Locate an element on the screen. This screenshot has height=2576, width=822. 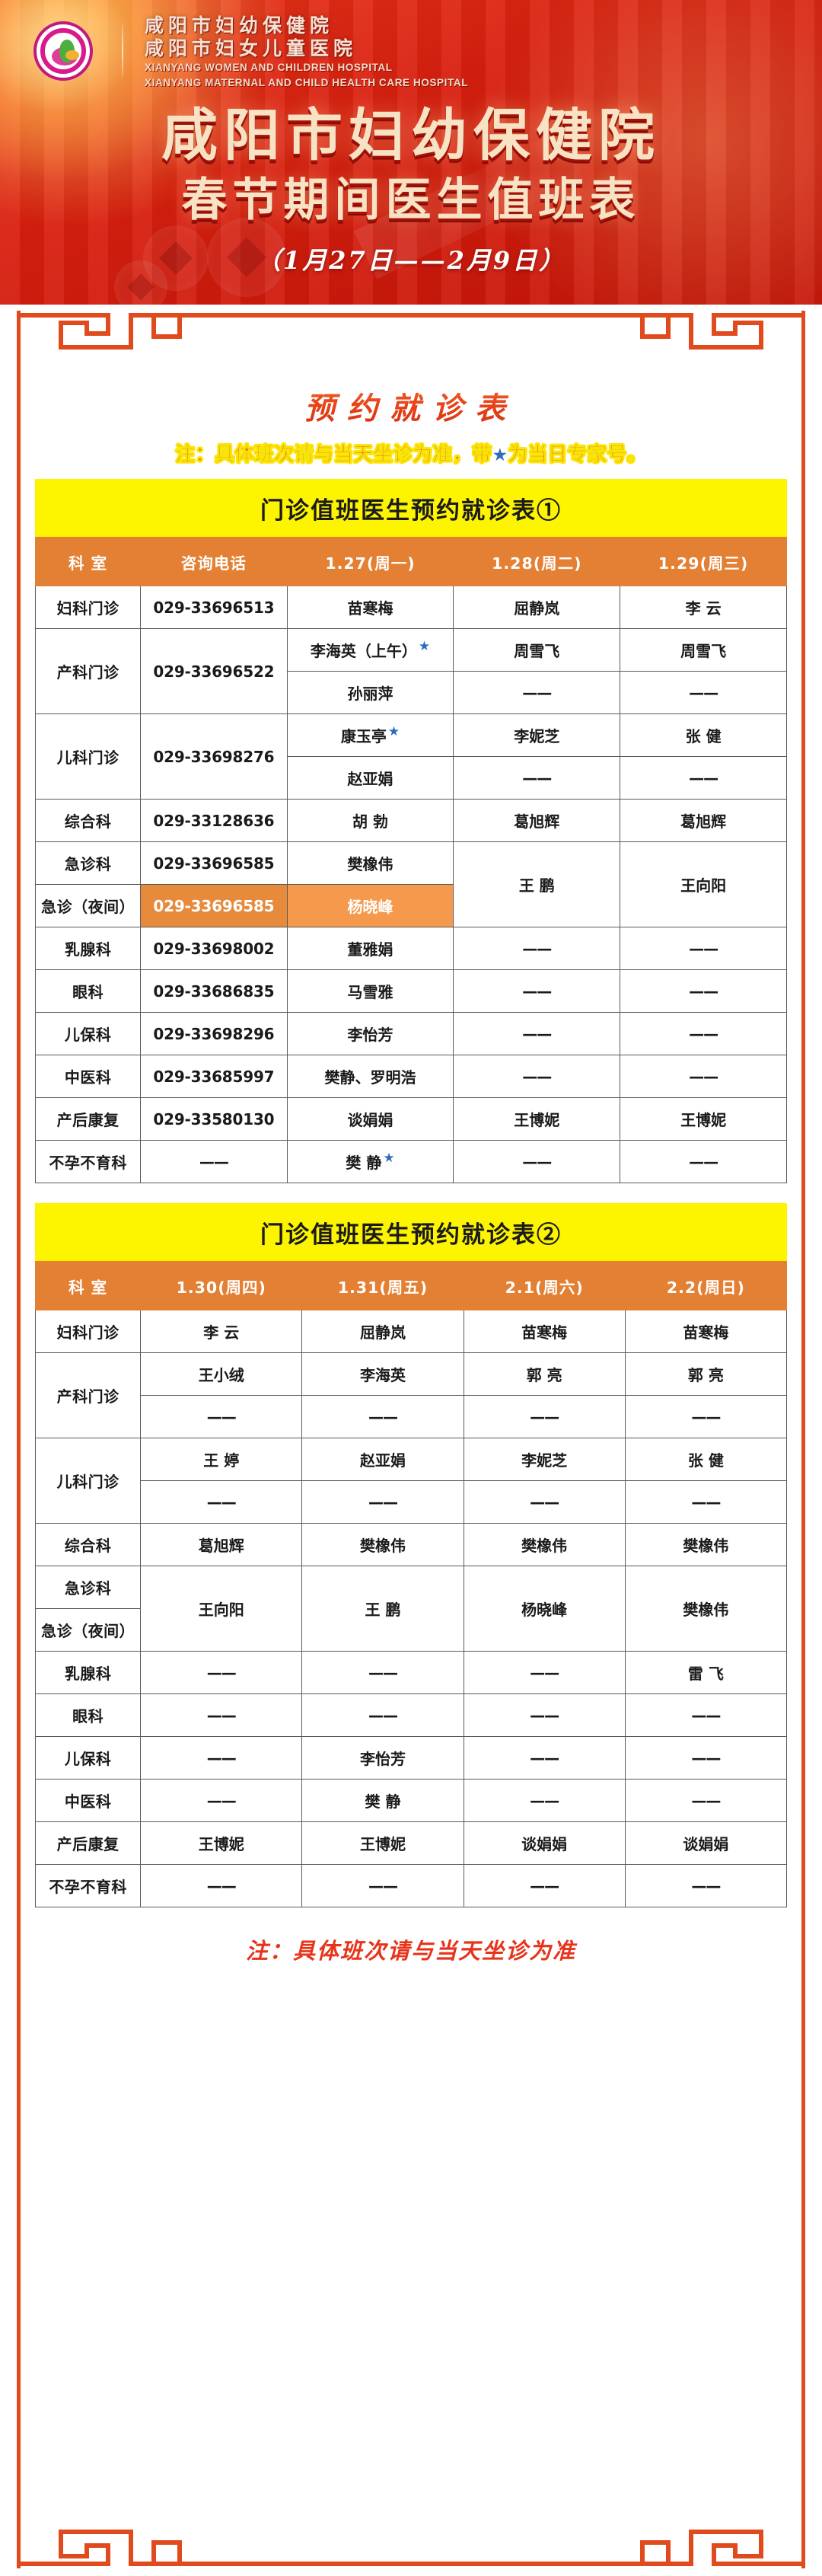
duty-cell: 王小绒 is located at coordinates (221, 1374).